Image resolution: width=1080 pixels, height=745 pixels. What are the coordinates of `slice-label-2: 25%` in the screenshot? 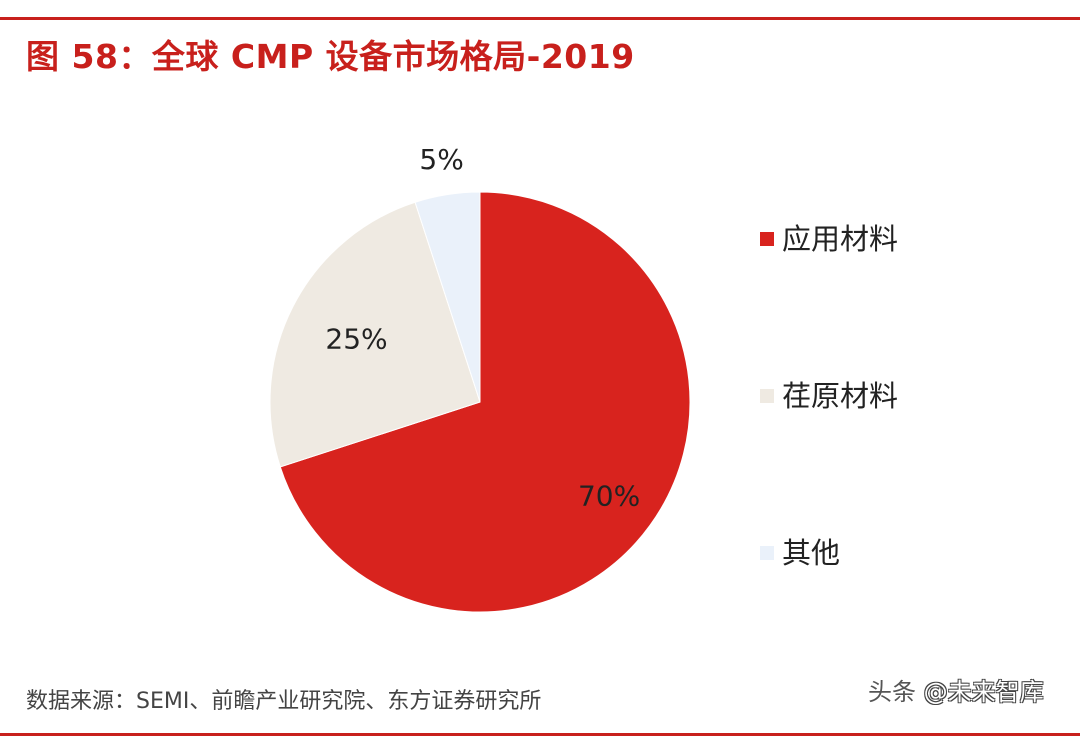 It's located at (356, 339).